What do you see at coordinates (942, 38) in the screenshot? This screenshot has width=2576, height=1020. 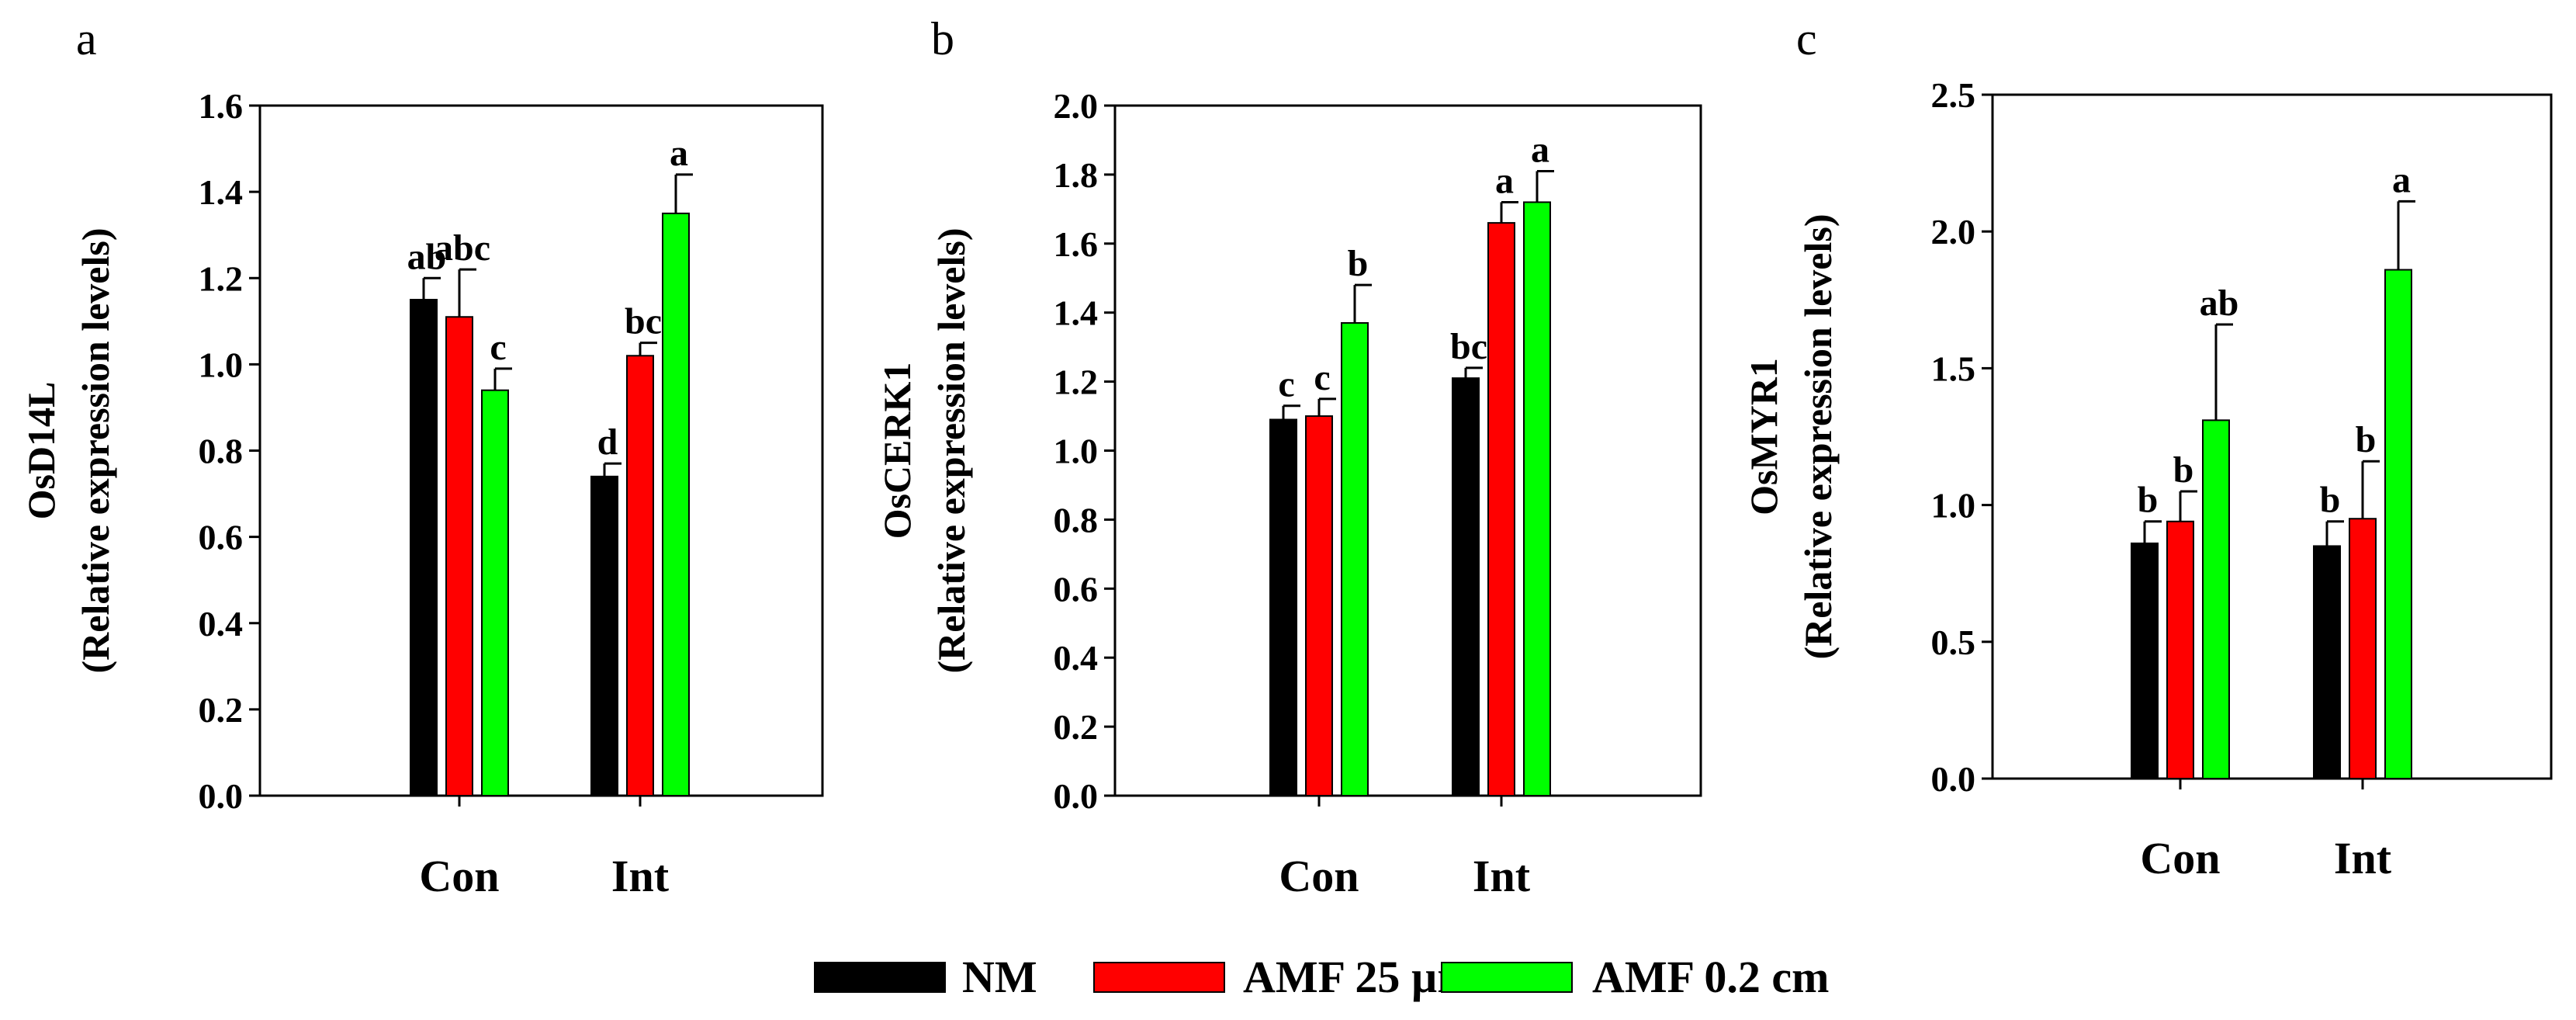 I see `panel-label: b` at bounding box center [942, 38].